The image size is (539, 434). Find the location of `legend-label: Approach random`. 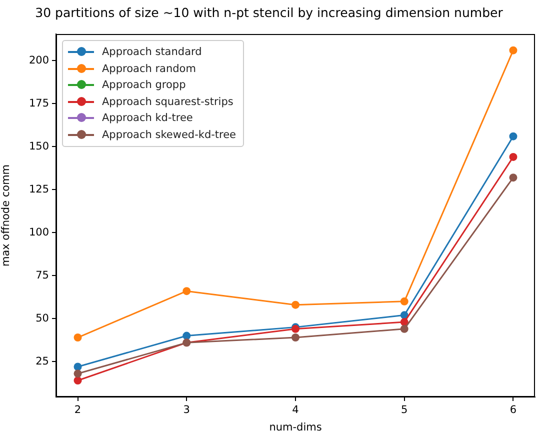

legend-label: Approach random is located at coordinates (149, 68).